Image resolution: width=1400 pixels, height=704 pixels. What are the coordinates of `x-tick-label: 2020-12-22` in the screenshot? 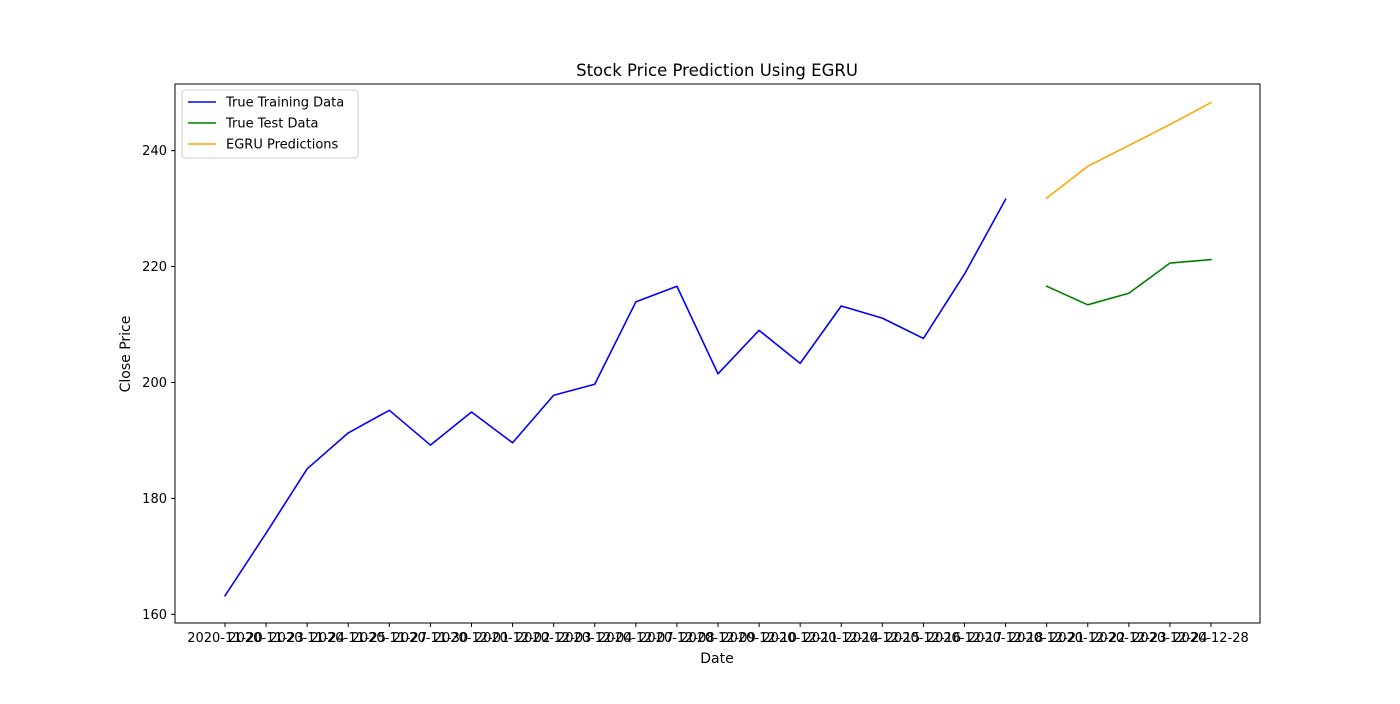 It's located at (1088, 638).